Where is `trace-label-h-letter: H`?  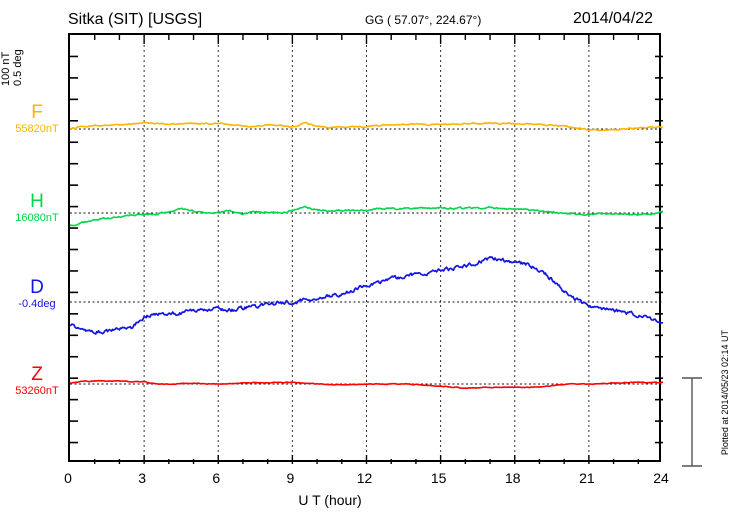
trace-label-h-letter: H is located at coordinates (37, 201).